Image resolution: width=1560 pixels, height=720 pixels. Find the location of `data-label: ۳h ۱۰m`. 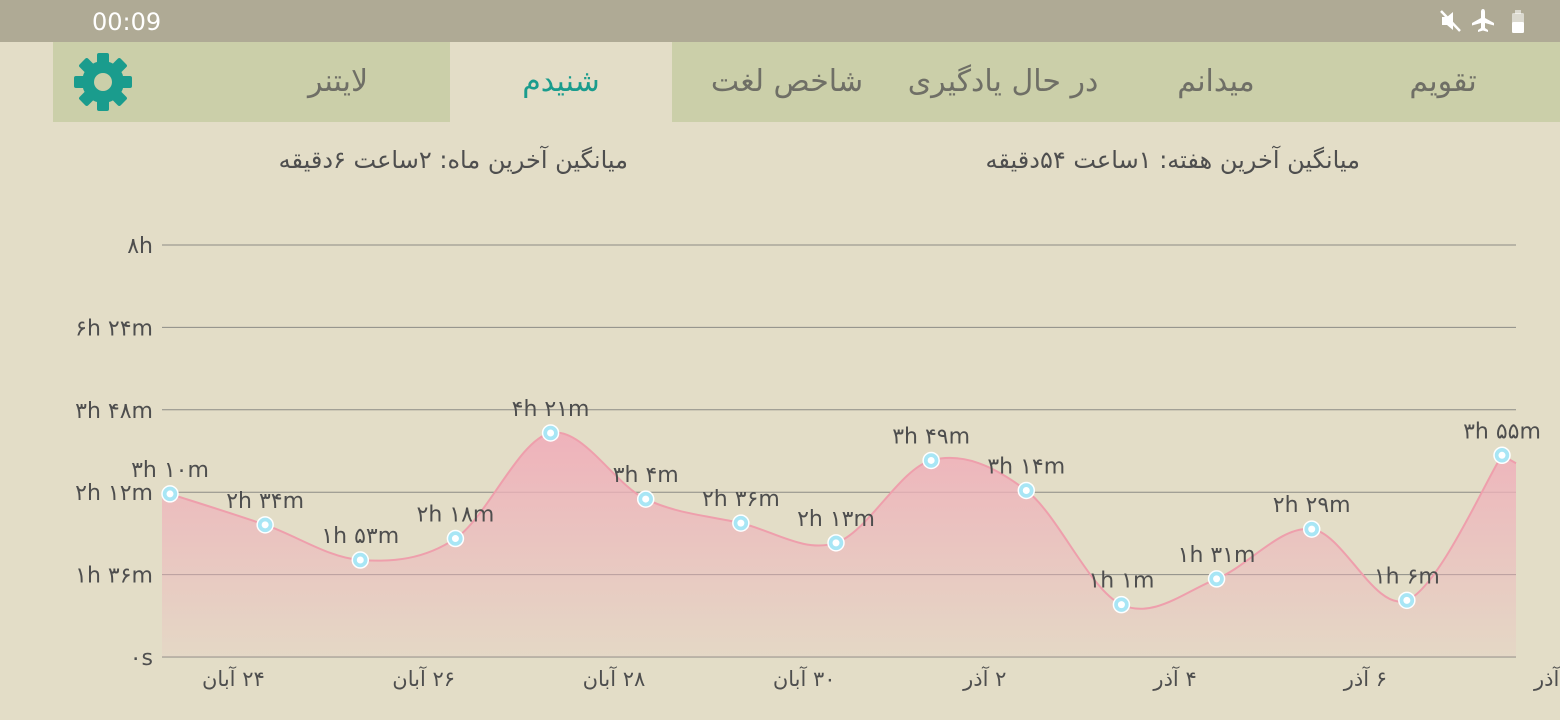

data-label: ۳h ۱۰m is located at coordinates (170, 470).